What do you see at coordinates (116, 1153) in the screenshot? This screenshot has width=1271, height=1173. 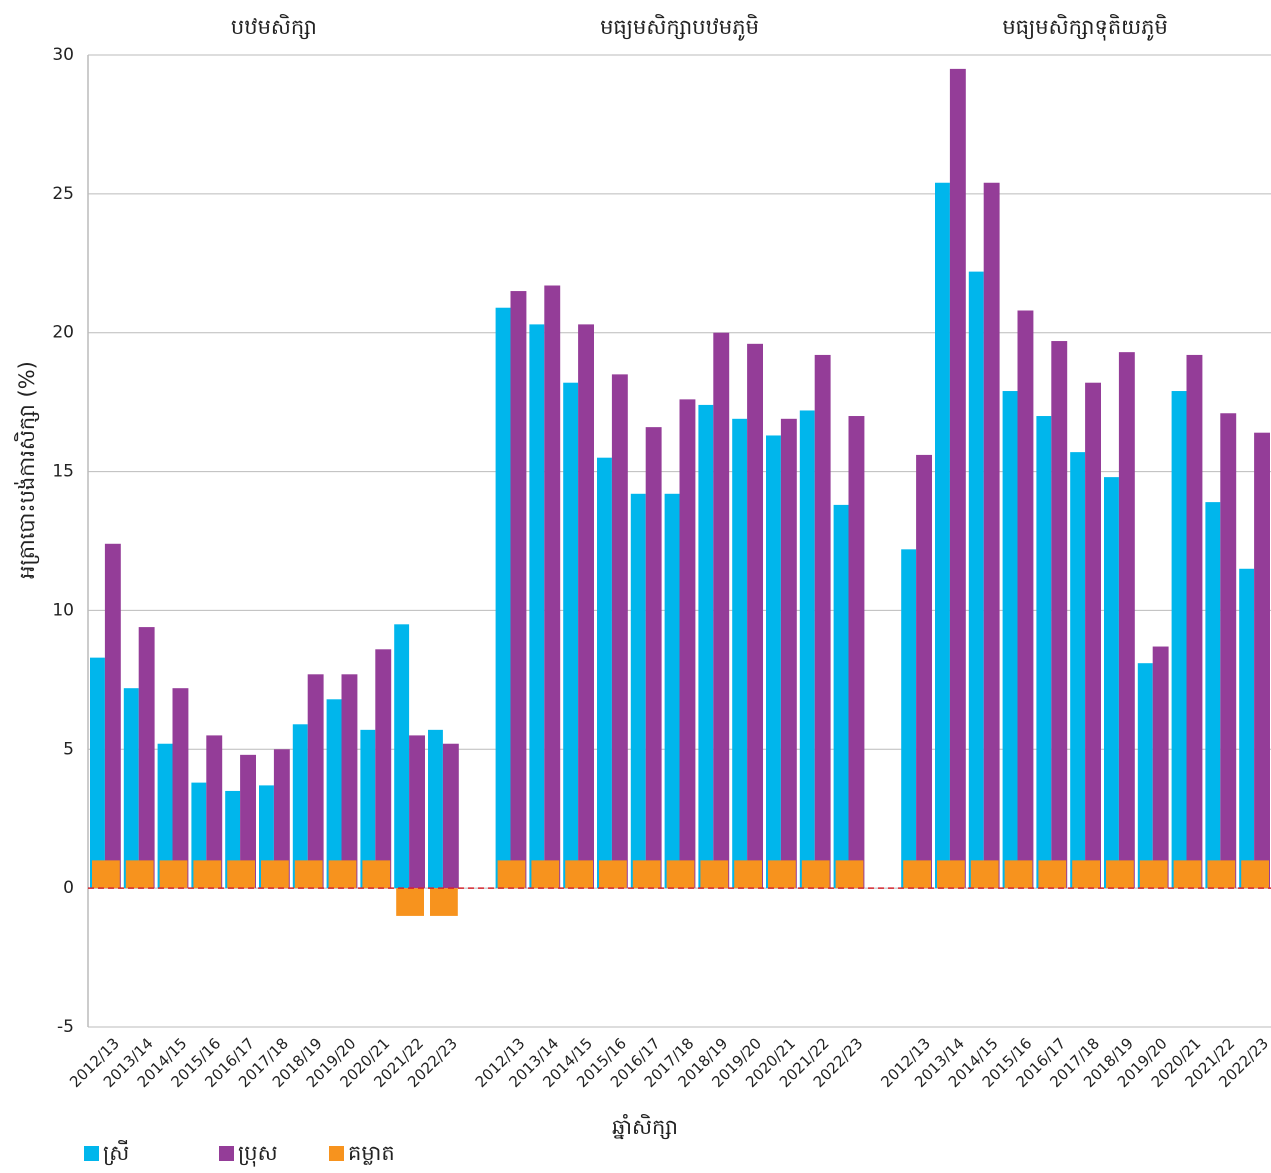 I see `legend-label: ស្រី` at bounding box center [116, 1153].